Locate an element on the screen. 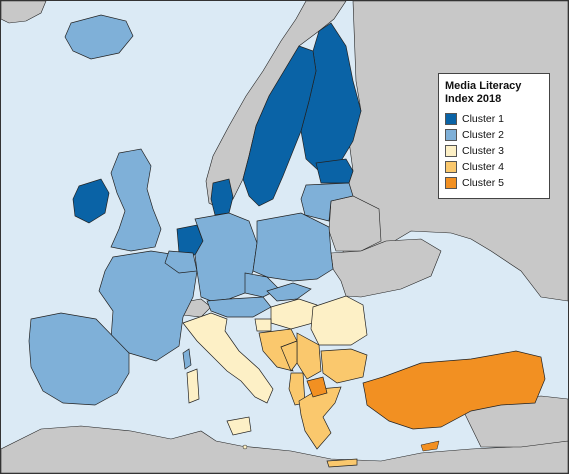 This screenshot has height=474, width=569. island-details is located at coordinates (245, 447).